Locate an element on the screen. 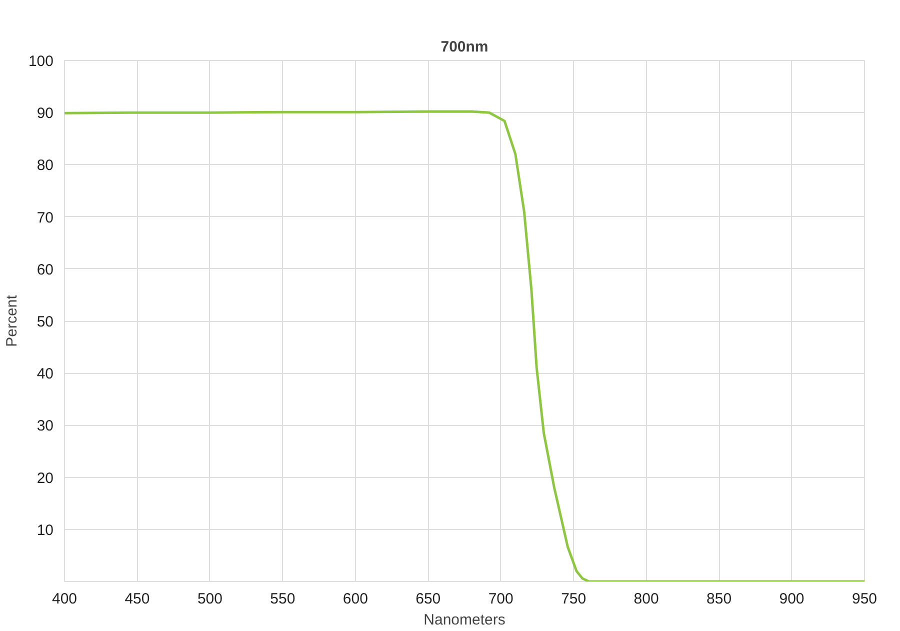 The image size is (900, 631). x-axis-title: Nanometers is located at coordinates (465, 620).